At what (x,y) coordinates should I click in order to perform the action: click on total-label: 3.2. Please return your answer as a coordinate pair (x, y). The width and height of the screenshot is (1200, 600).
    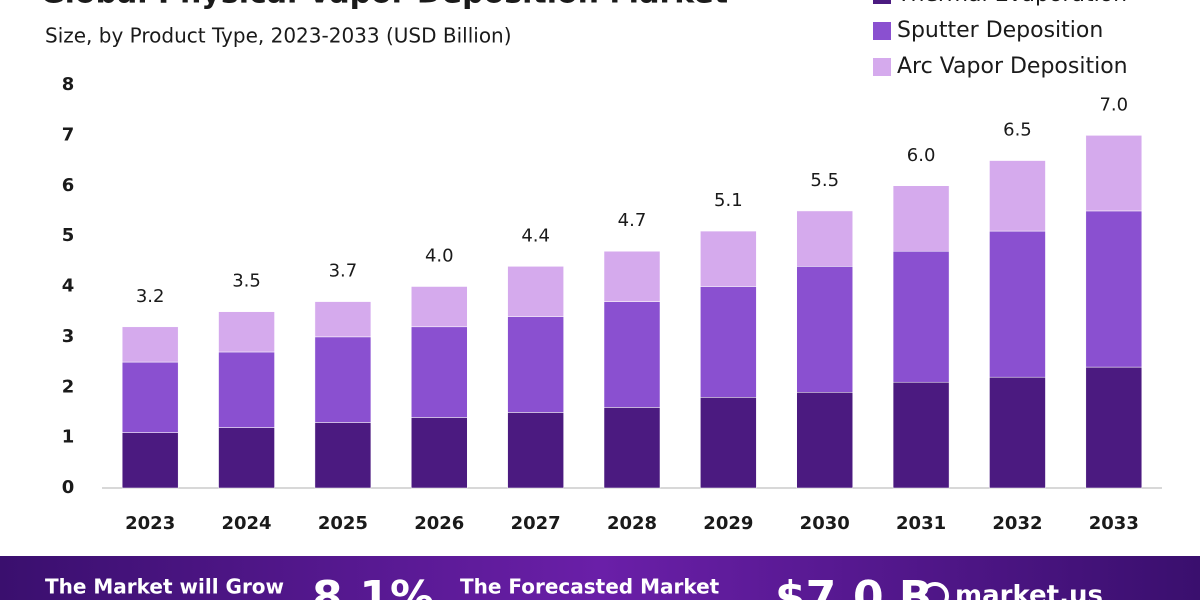
    Looking at the image, I should click on (150, 296).